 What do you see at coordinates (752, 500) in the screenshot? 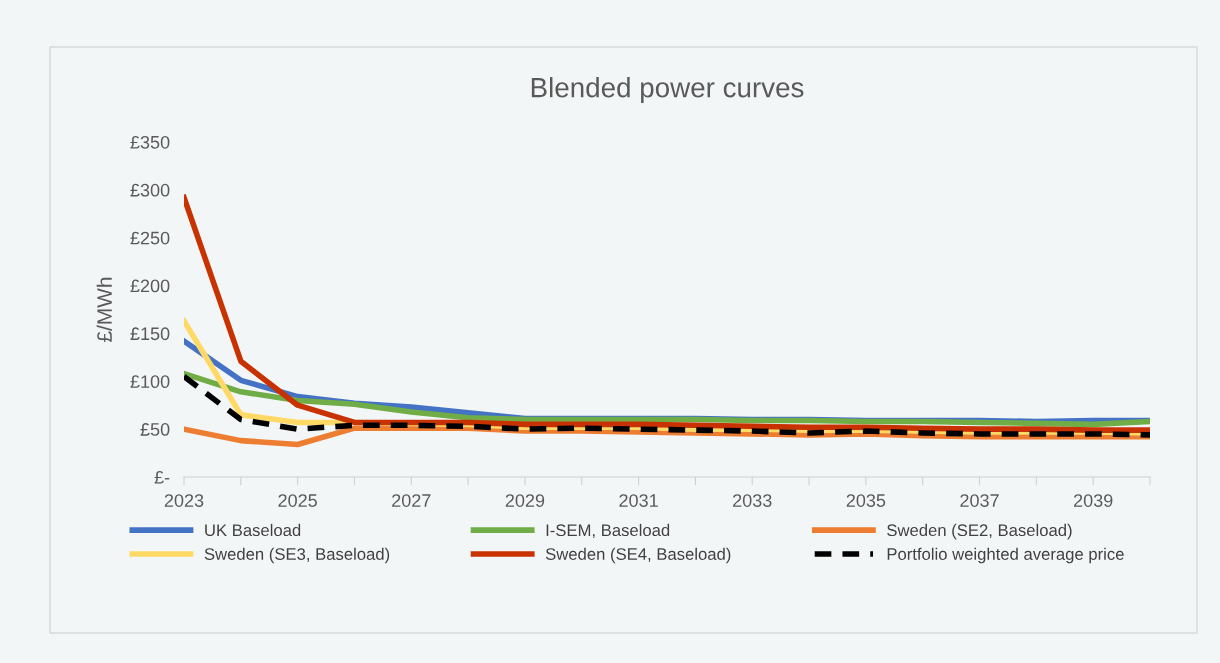
I see `x-tick-label: 2033` at bounding box center [752, 500].